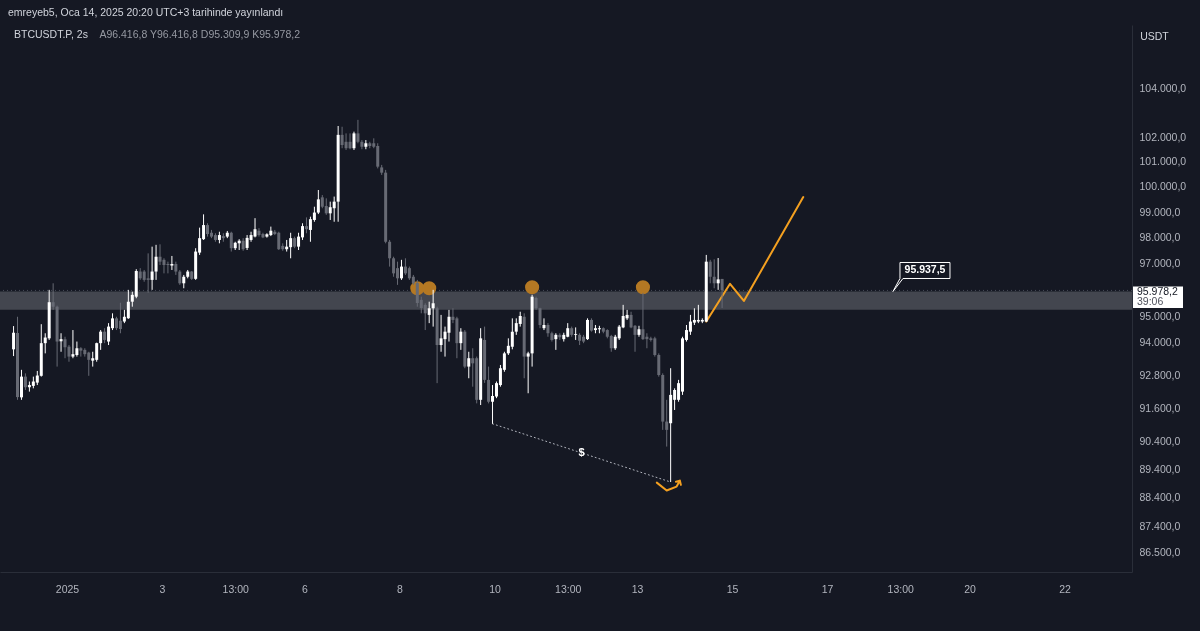 Image resolution: width=1200 pixels, height=631 pixels. What do you see at coordinates (51, 34) in the screenshot?
I see `chart-title: BTCUSDT.P, 2s` at bounding box center [51, 34].